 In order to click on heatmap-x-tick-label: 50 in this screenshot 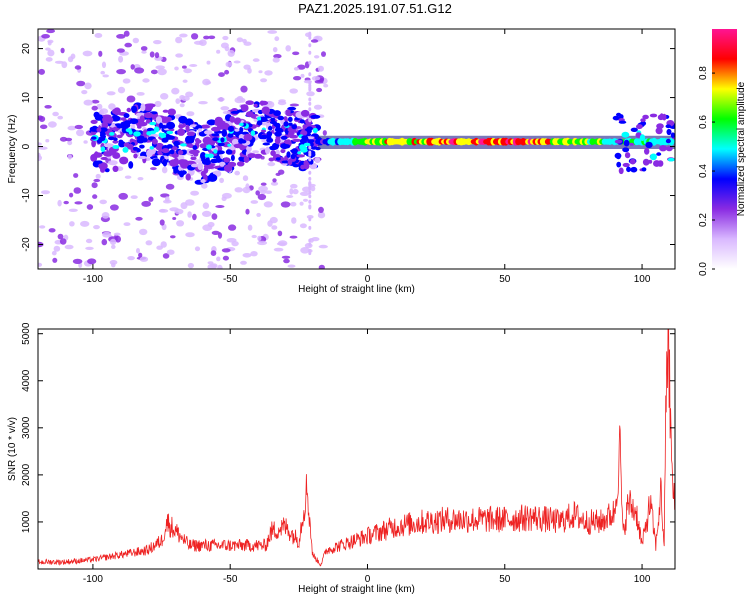, I will do `click(505, 279)`.